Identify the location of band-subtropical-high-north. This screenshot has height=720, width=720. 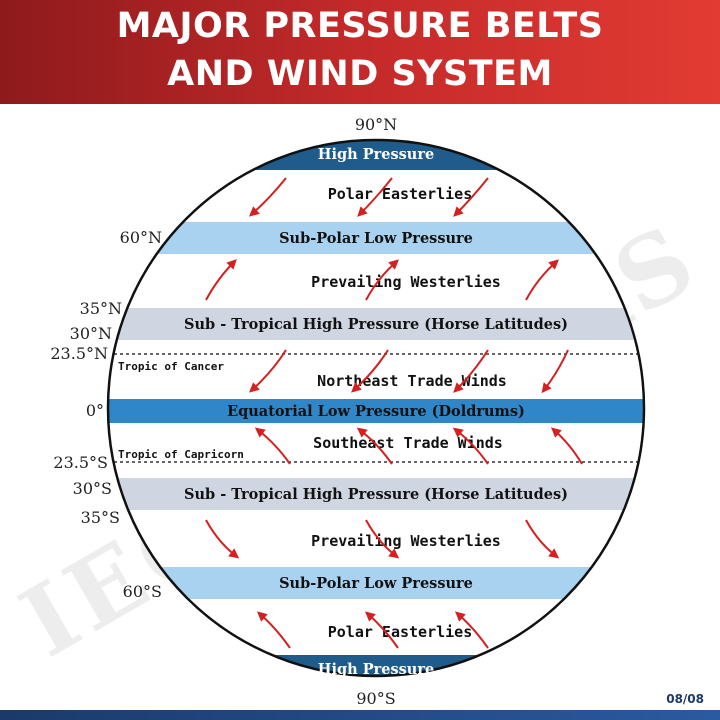
(376, 324).